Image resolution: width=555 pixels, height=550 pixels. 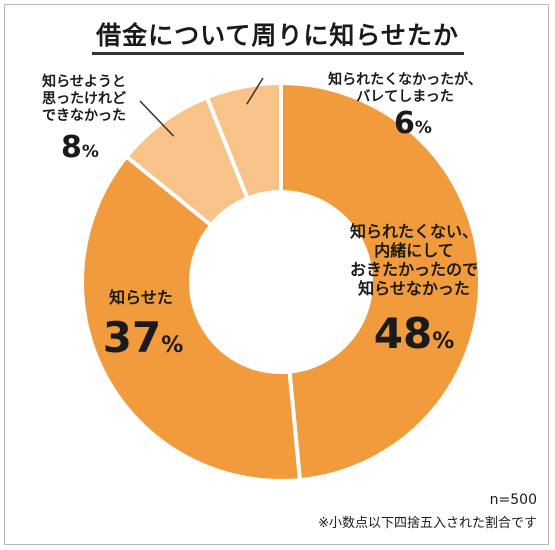 I want to click on slice-label-3-line-2: 思ったけれど, so click(x=84, y=99).